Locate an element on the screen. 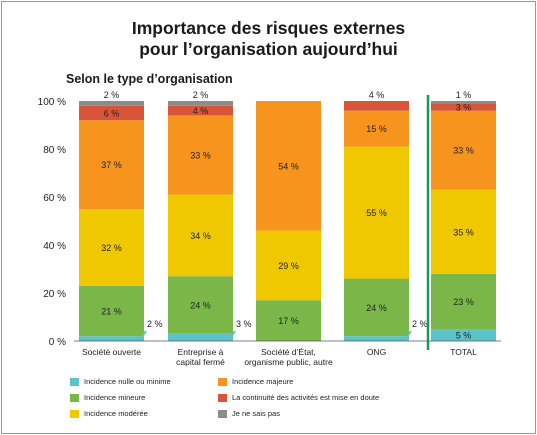 The image size is (537, 435). y-tick-label: 100 % is located at coordinates (52, 102).